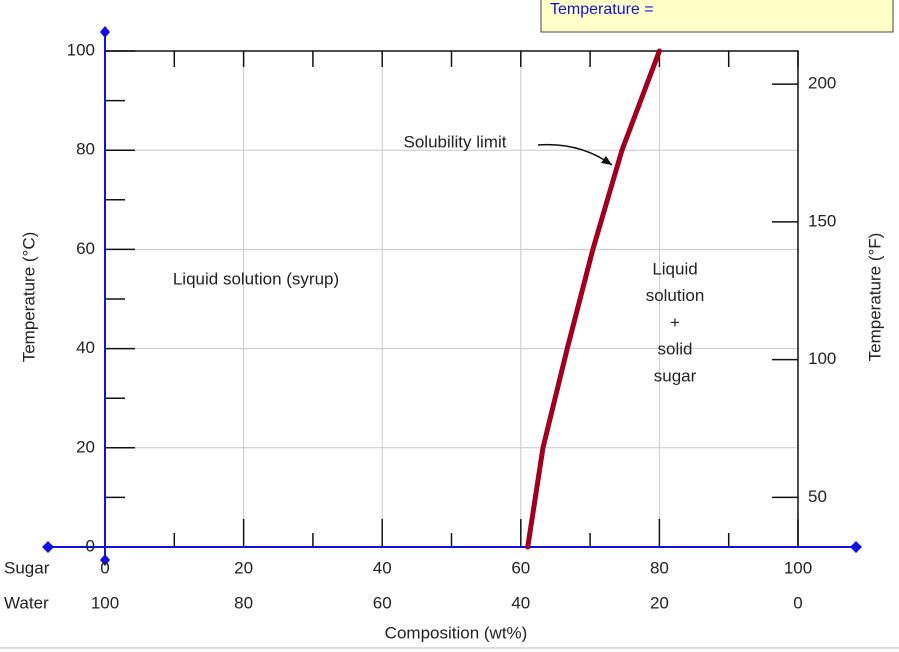  What do you see at coordinates (575, 154) in the screenshot?
I see `arrow` at bounding box center [575, 154].